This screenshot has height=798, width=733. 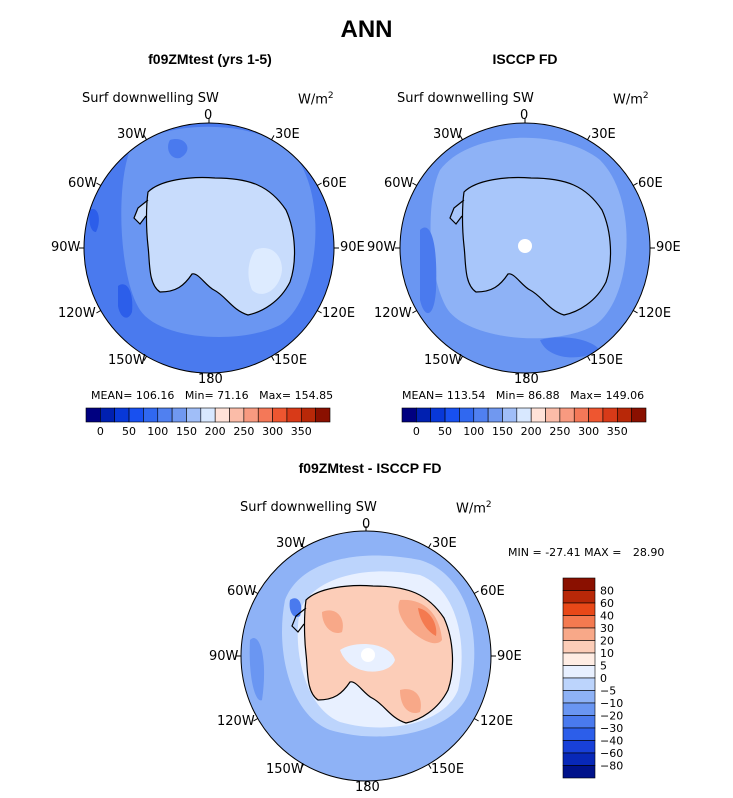 What do you see at coordinates (607, 591) in the screenshot?
I see `colorbar-tick-label: 80` at bounding box center [607, 591].